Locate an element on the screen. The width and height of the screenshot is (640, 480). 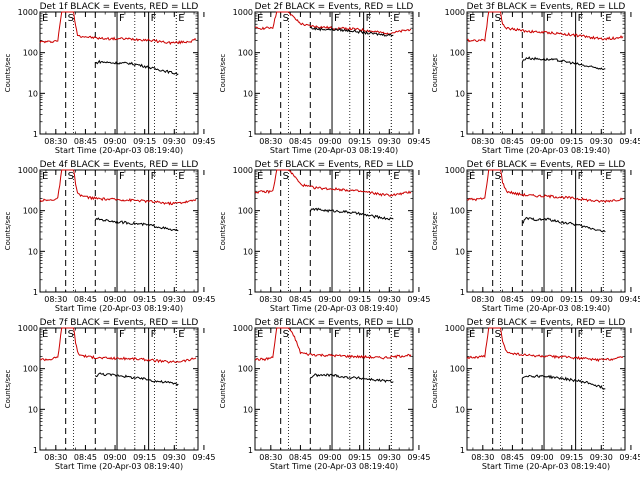
plot-title: Det 6f BLACK = Events, RED = LLD is located at coordinates (546, 165).